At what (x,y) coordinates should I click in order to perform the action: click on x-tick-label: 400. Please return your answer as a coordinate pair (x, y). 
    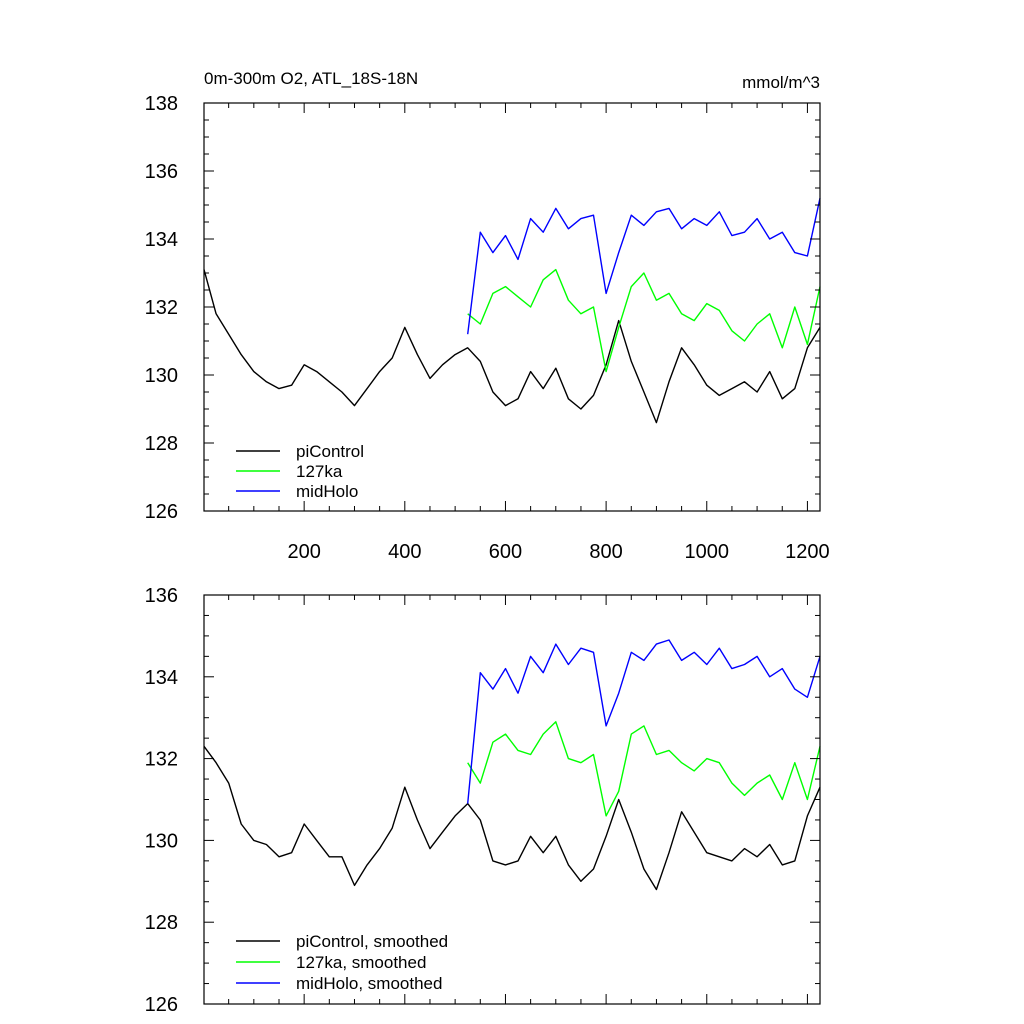
    Looking at the image, I should click on (404, 552).